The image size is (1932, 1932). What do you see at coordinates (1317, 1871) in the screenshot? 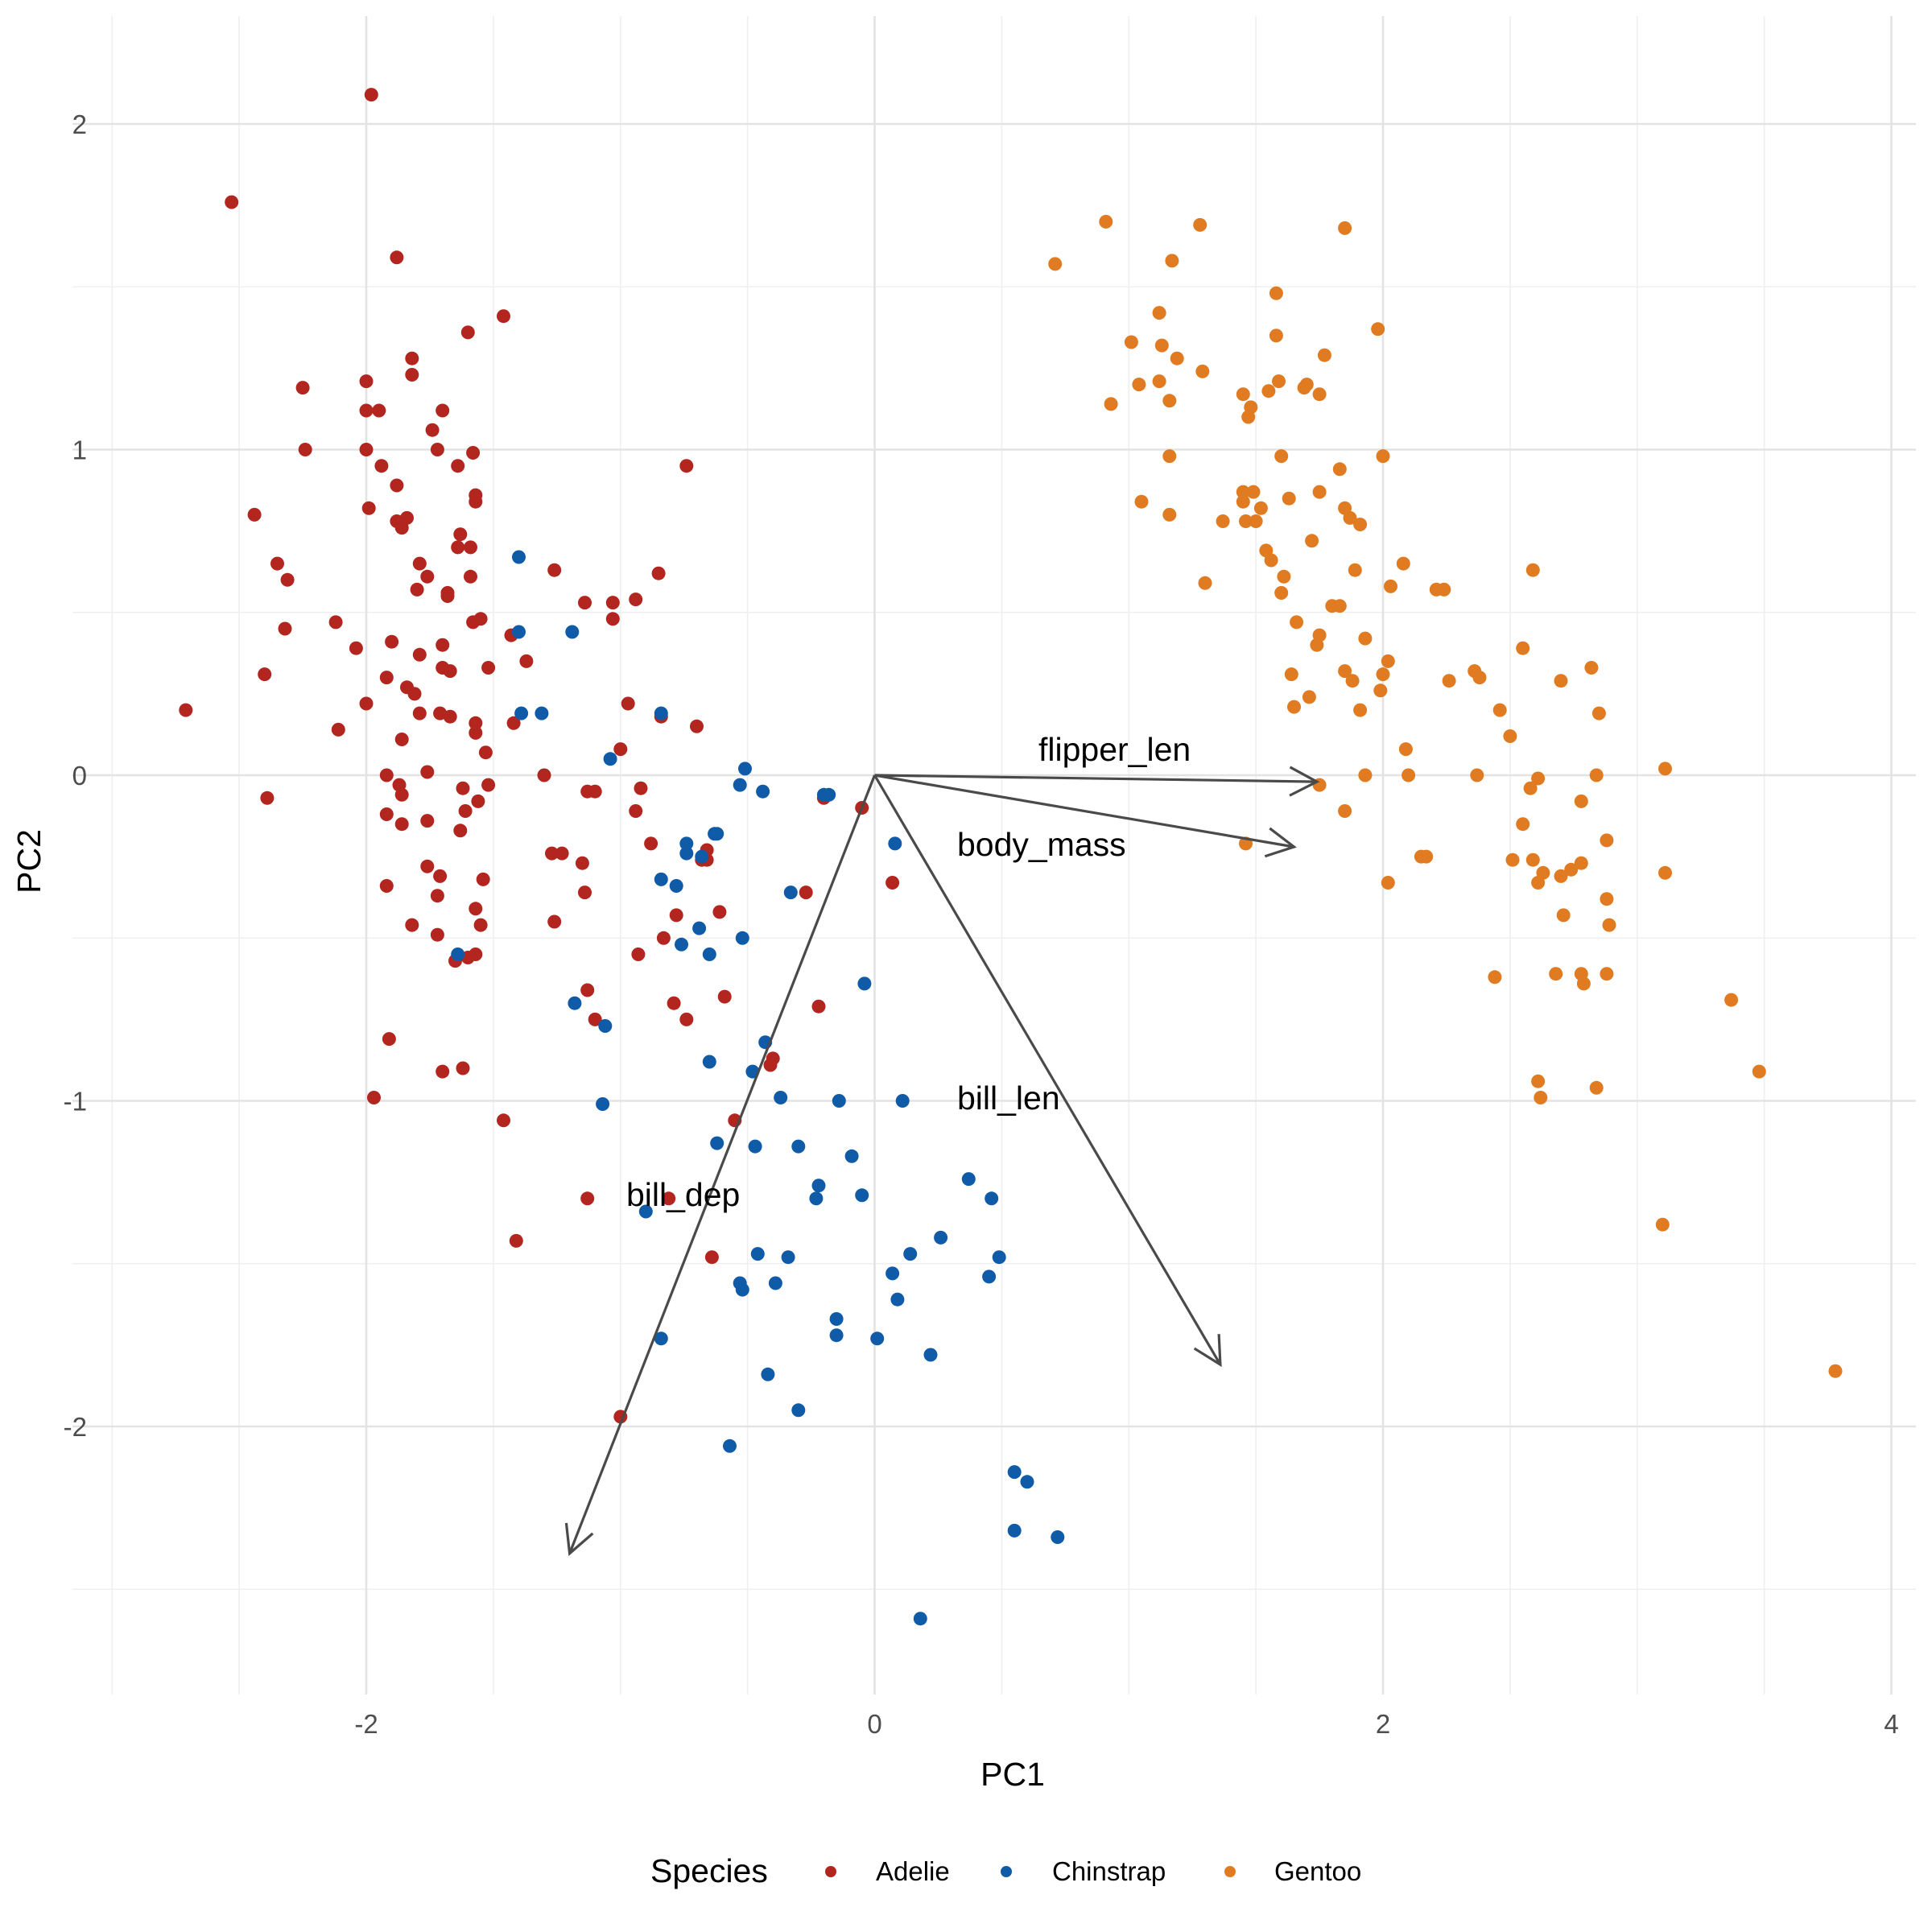
I see `legend-label-gentoo: Gentoo` at bounding box center [1317, 1871].